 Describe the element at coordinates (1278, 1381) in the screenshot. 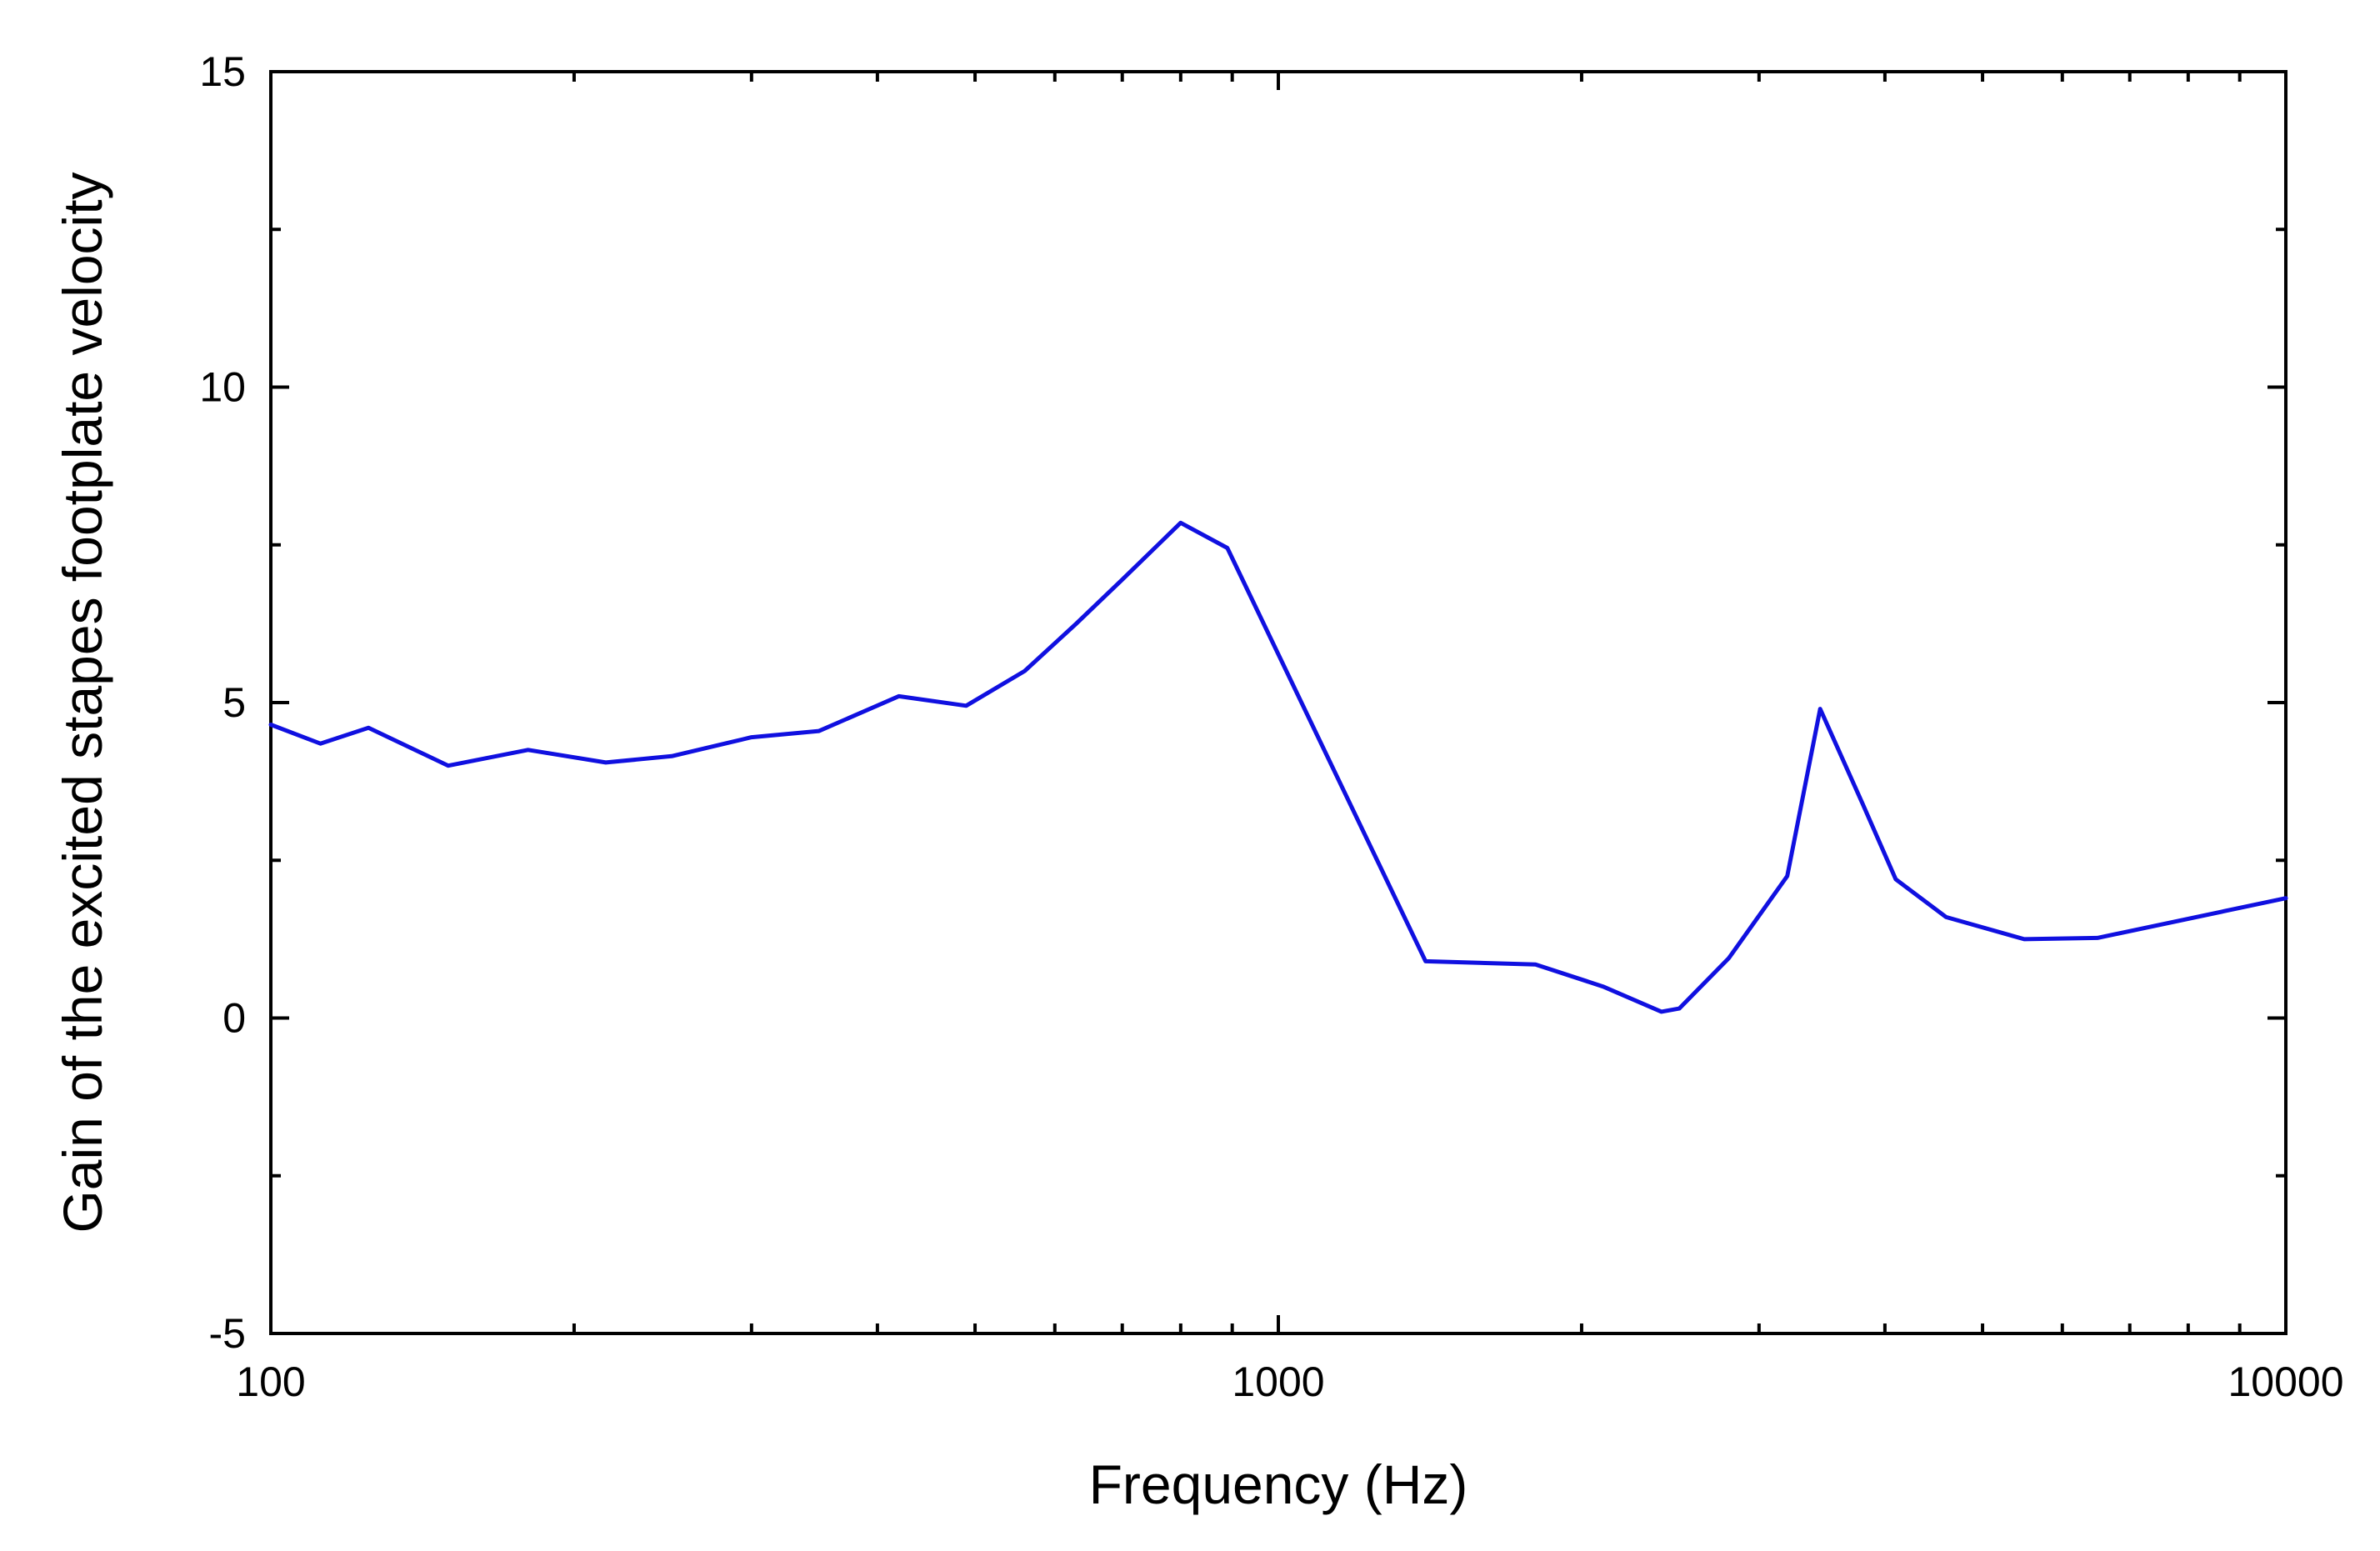

I see `x-tick-label: 1000` at that location.